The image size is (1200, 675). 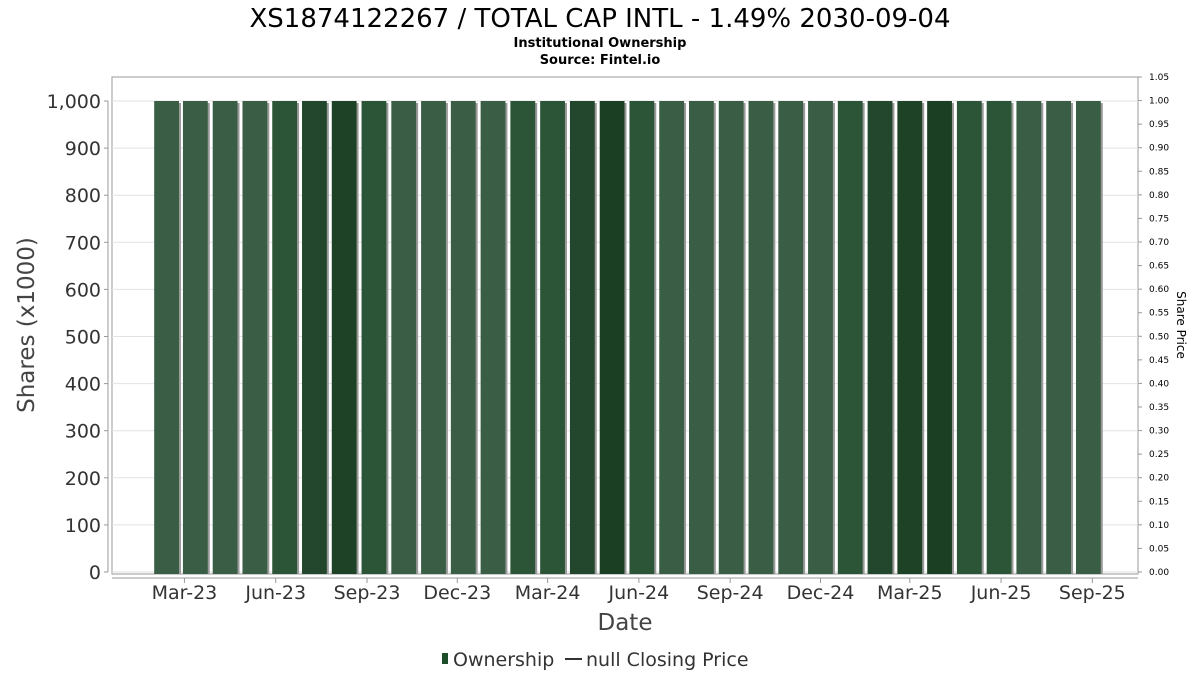 I want to click on legend: Ownership null Closing Price, so click(x=595, y=660).